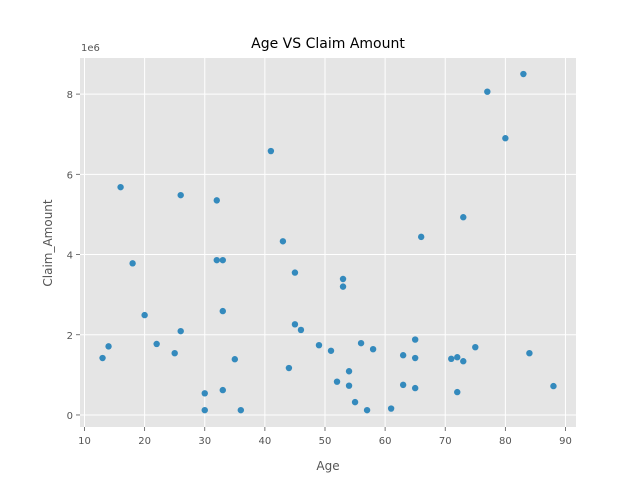 The height and width of the screenshot is (485, 640). Describe the element at coordinates (48, 243) in the screenshot. I see `y-axis-label: Claim_Amount` at that location.